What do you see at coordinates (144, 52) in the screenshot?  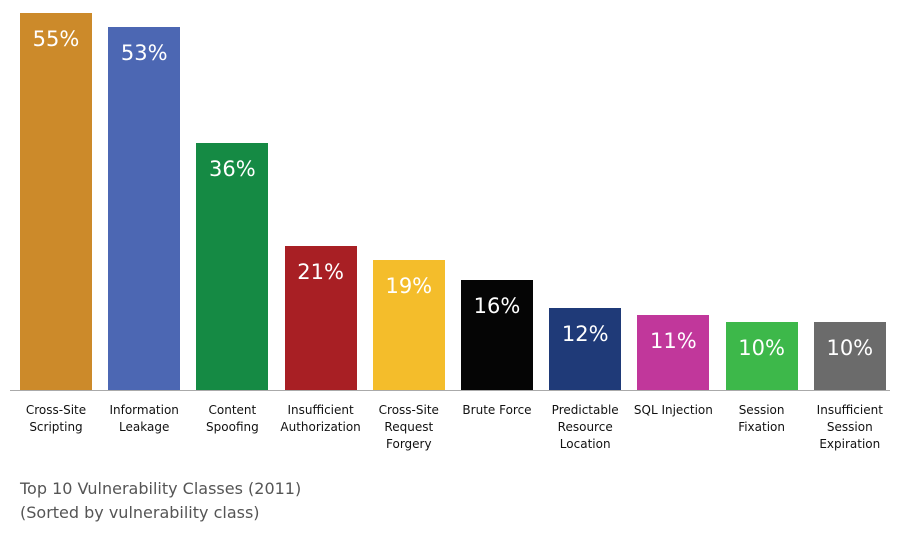 I see `value-label: 53%` at bounding box center [144, 52].